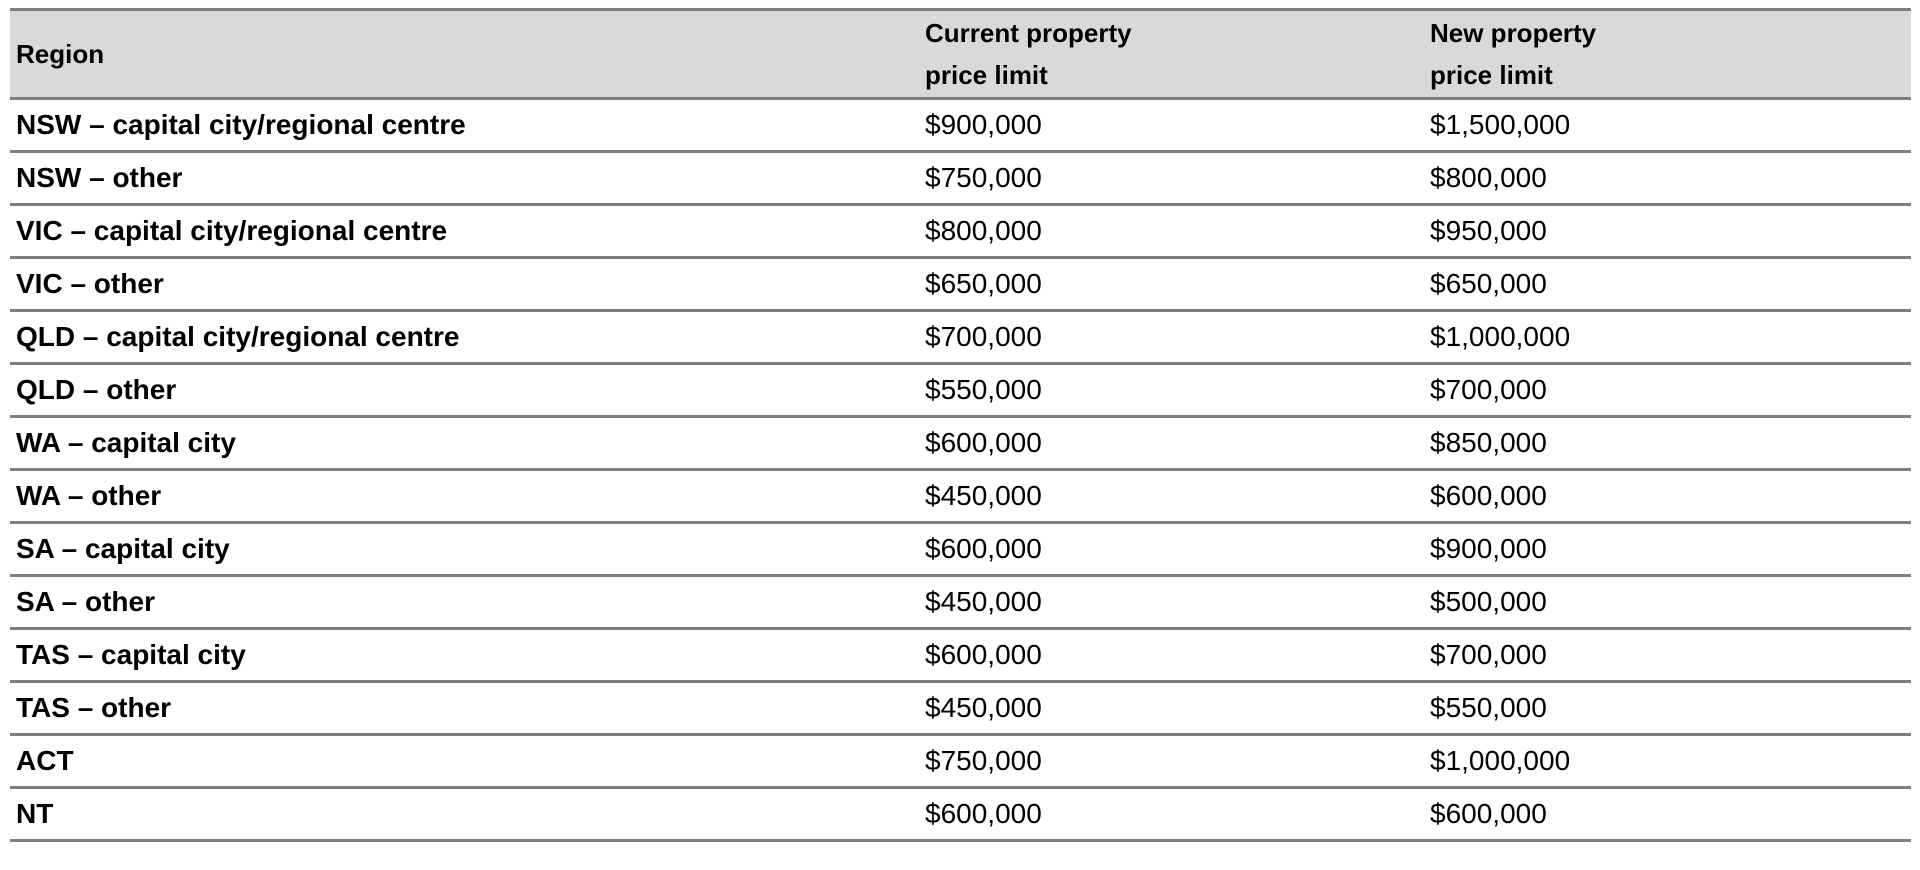 This screenshot has width=1920, height=870. Describe the element at coordinates (60, 54) in the screenshot. I see `column-header-region-label: Region` at that location.